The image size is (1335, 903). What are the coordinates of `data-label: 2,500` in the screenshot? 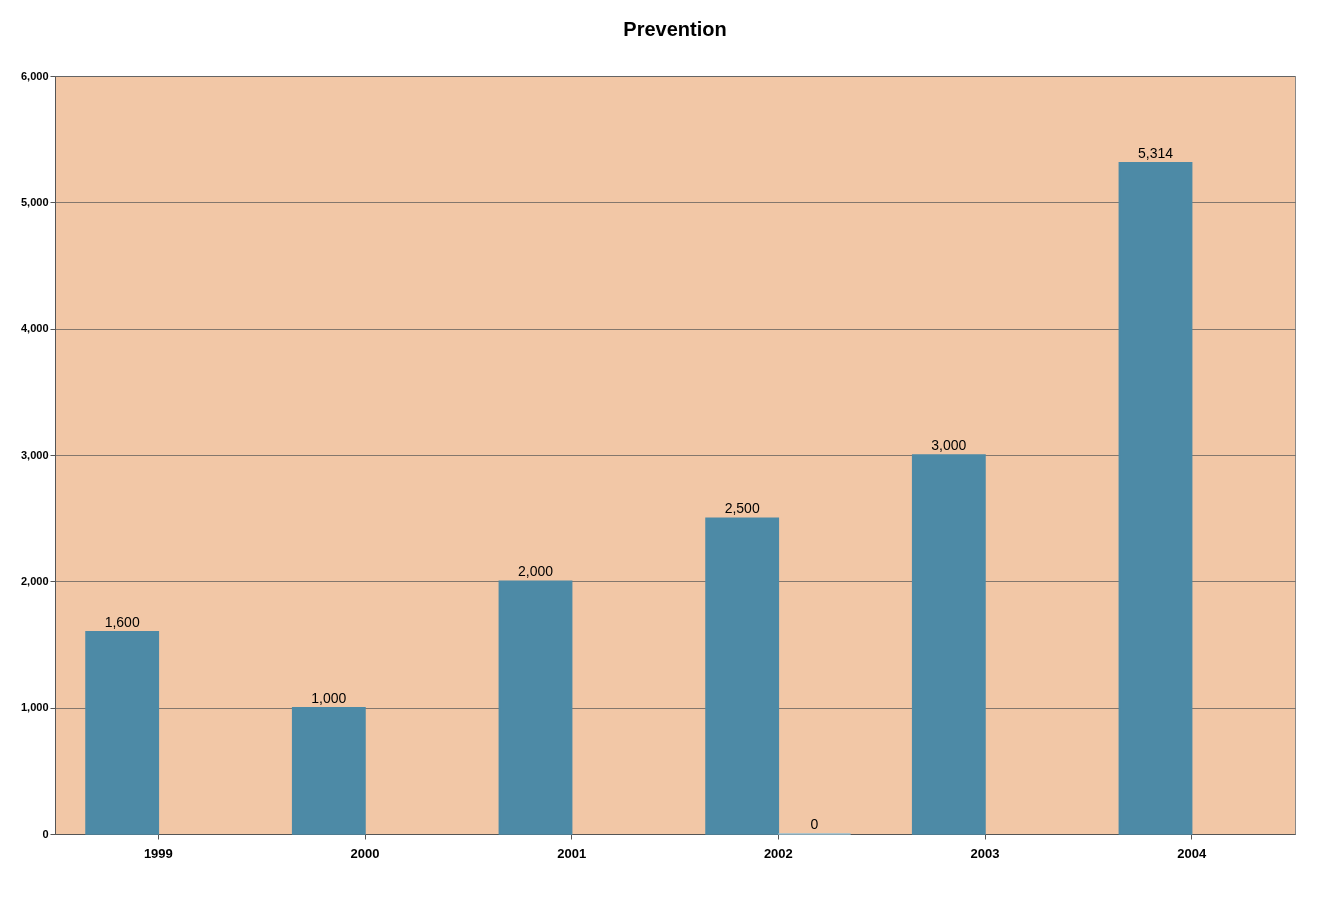 It's located at (742, 508).